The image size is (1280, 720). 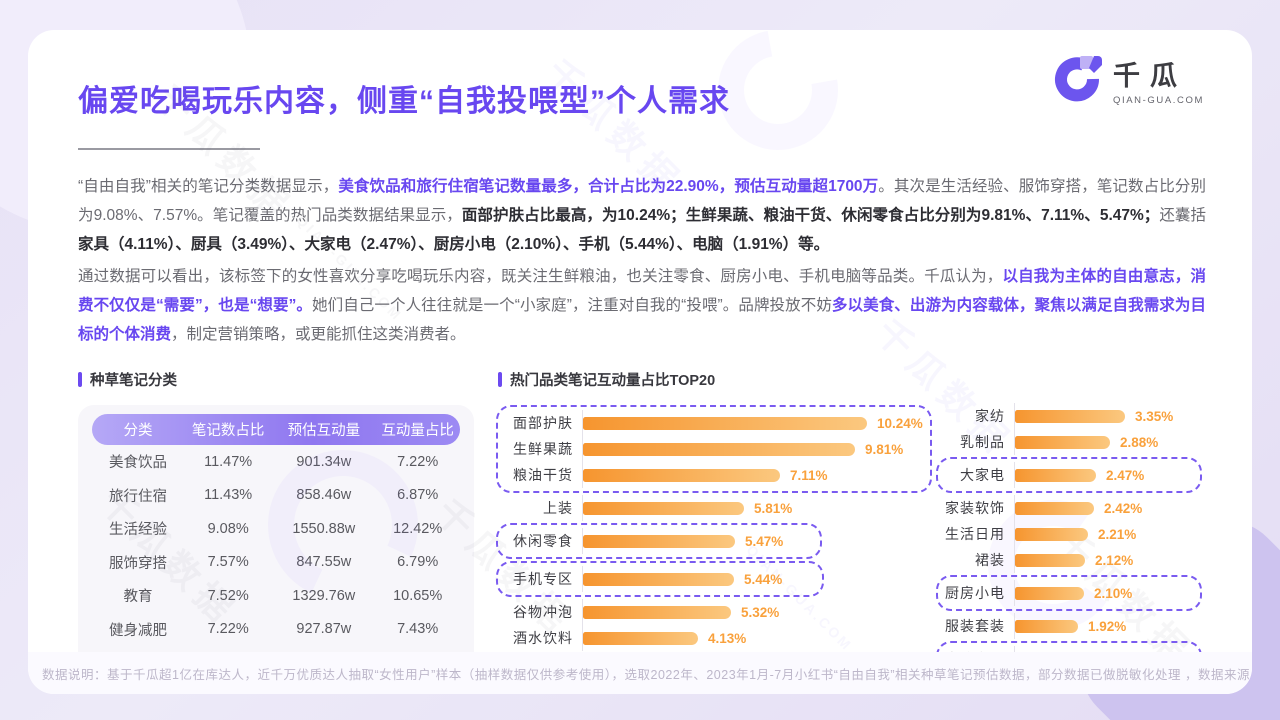 I want to click on chart-row: 家纺 3.35%, so click(x=1070, y=416).